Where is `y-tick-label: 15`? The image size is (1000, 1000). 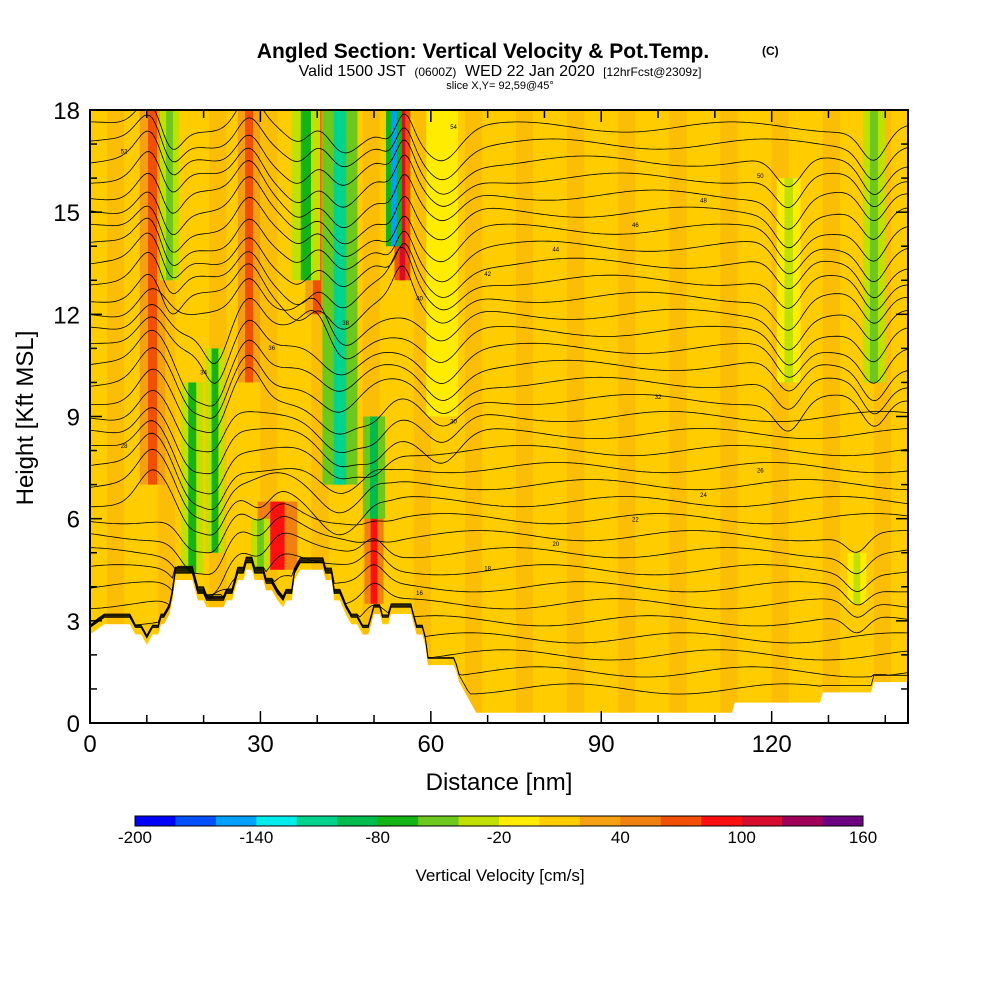 y-tick-label: 15 is located at coordinates (66, 213).